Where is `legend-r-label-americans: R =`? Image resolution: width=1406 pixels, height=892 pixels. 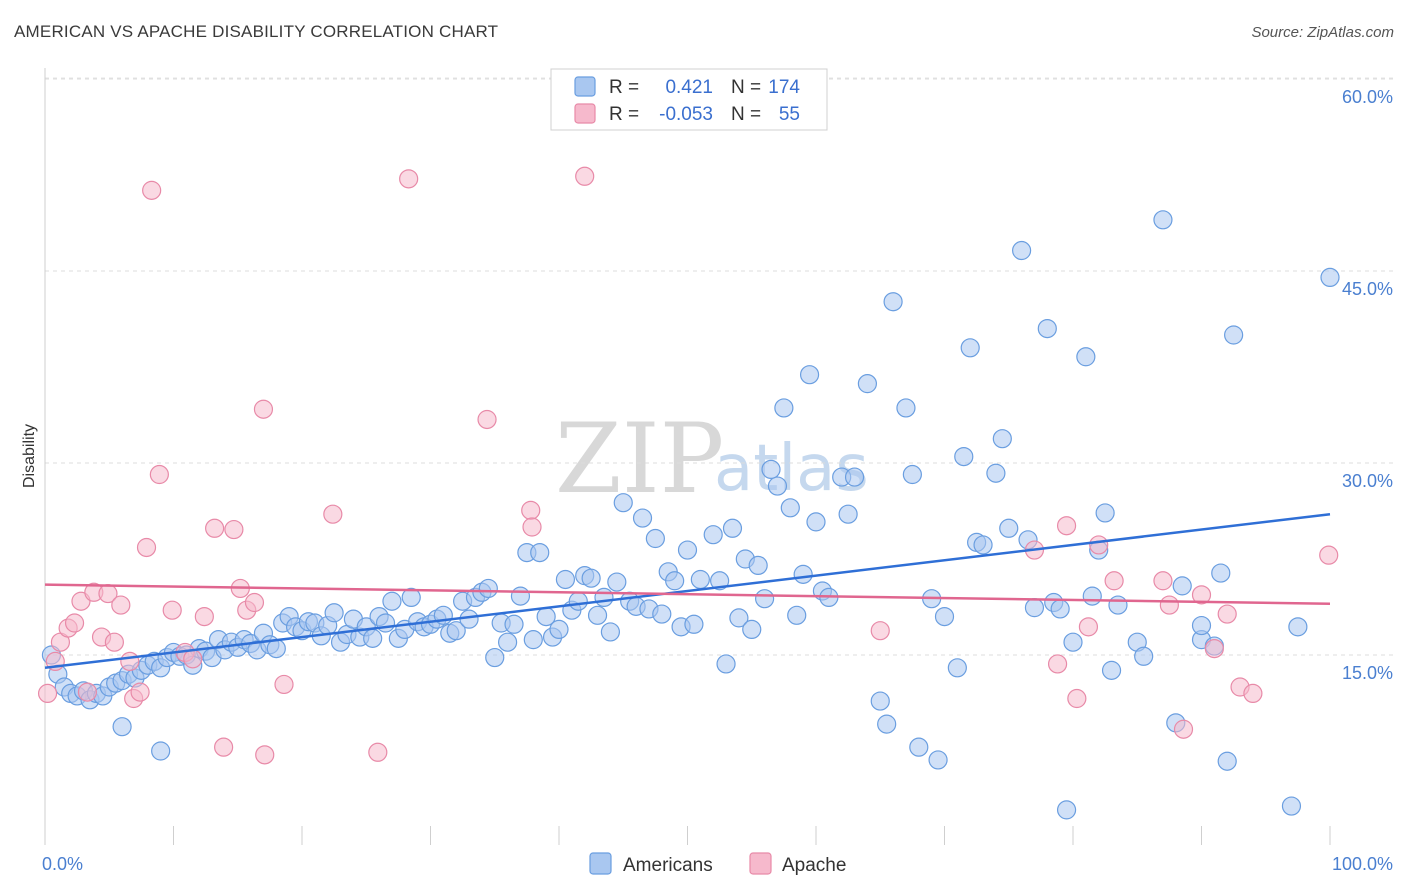
legend-r-label-americans: R = is located at coordinates (624, 87).